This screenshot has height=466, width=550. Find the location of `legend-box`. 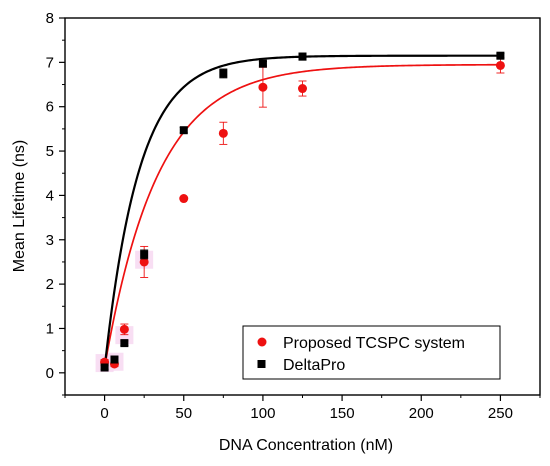

legend-box is located at coordinates (371, 352).